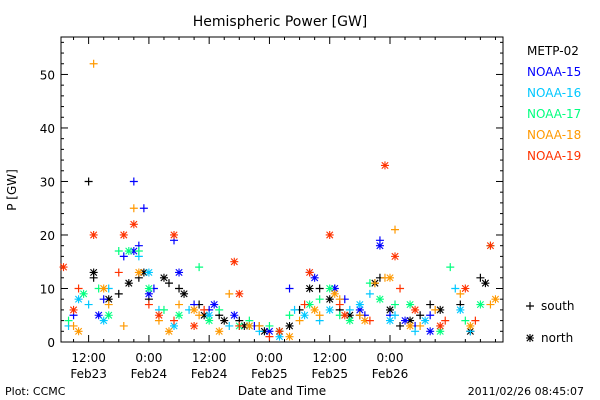 The height and width of the screenshot is (400, 600). What do you see at coordinates (35, 391) in the screenshot?
I see `plot-credit: Plot: CCMC` at bounding box center [35, 391].